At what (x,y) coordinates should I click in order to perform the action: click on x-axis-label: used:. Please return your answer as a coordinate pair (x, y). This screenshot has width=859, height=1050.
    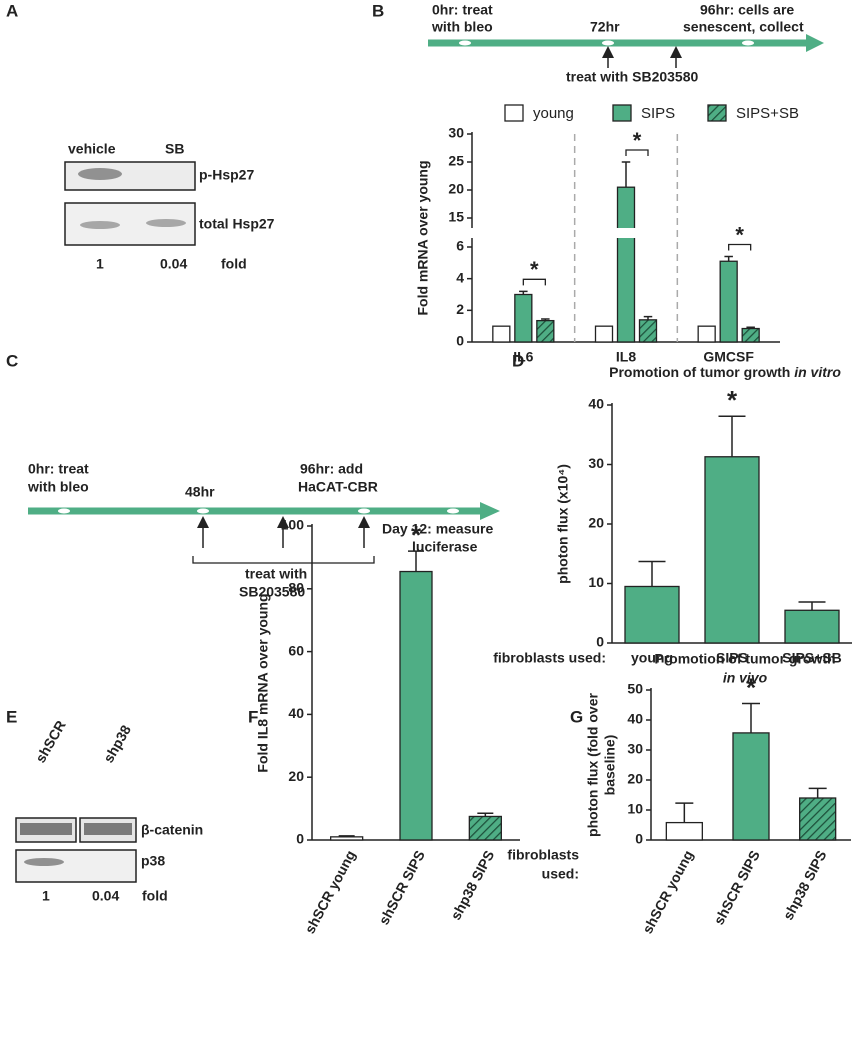
    Looking at the image, I should click on (560, 874).